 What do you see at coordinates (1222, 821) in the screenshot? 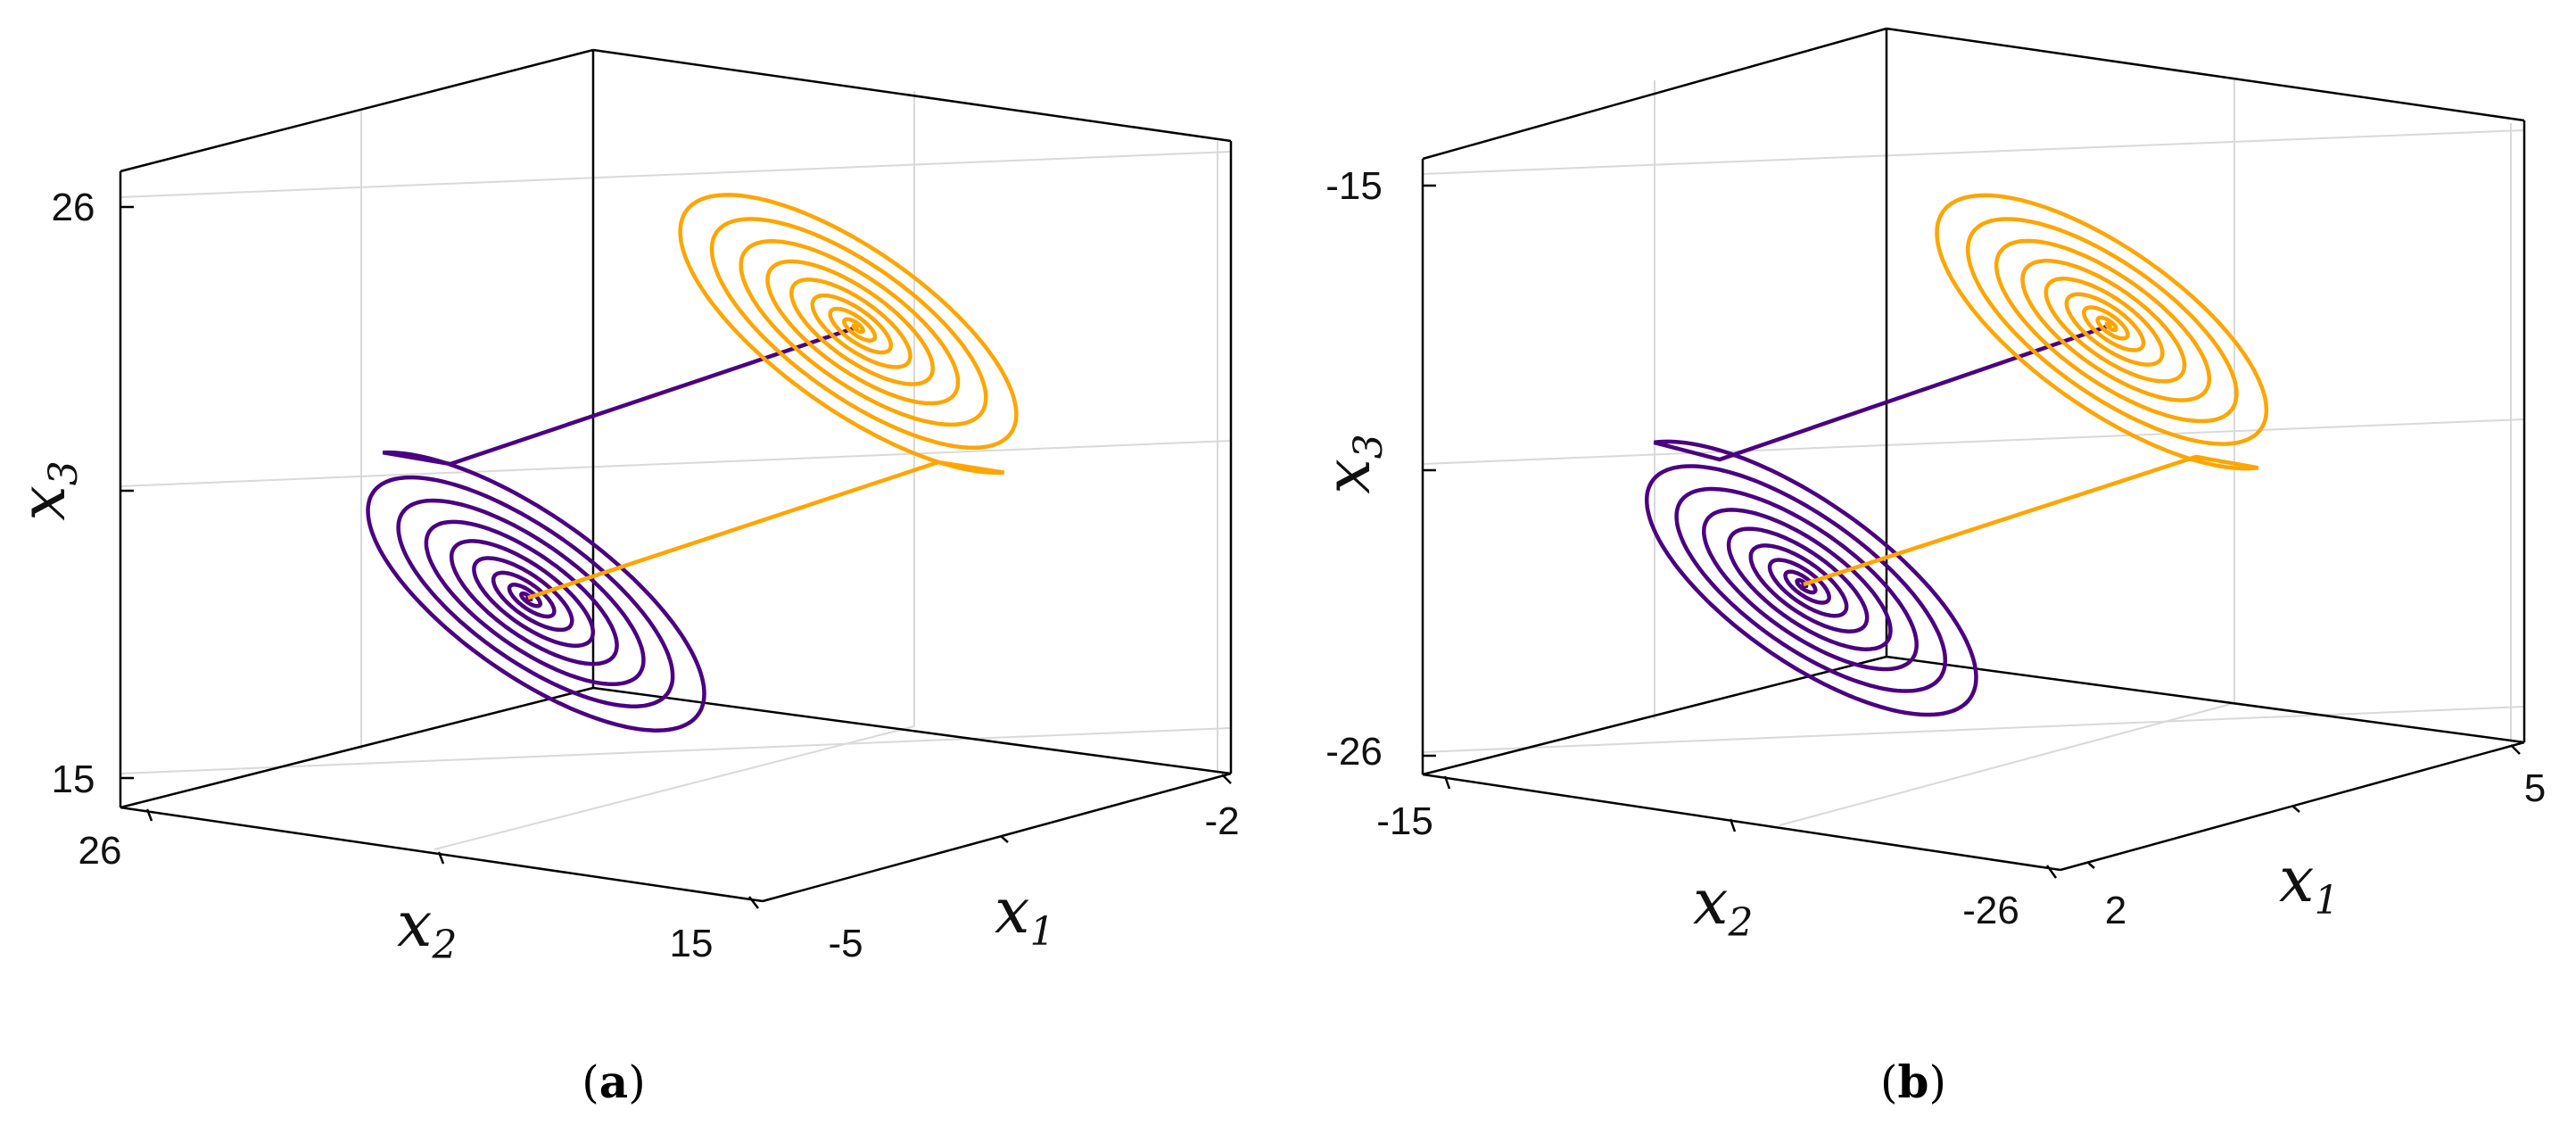
I see `panel-a-x-tick-right: -2` at bounding box center [1222, 821].